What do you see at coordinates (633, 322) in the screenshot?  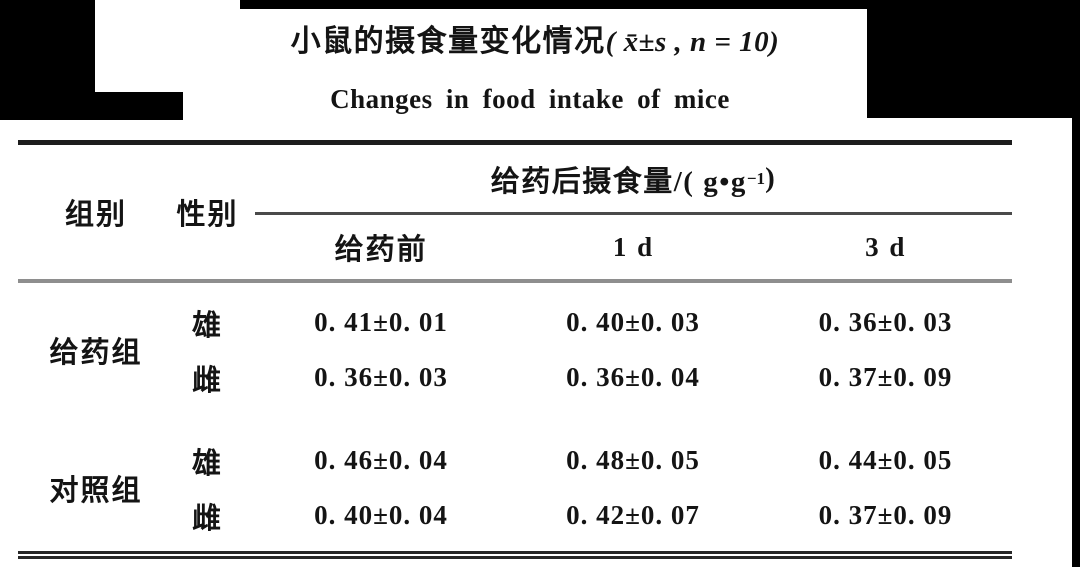 I see `value-cell: 0. 40±0. 03` at bounding box center [633, 322].